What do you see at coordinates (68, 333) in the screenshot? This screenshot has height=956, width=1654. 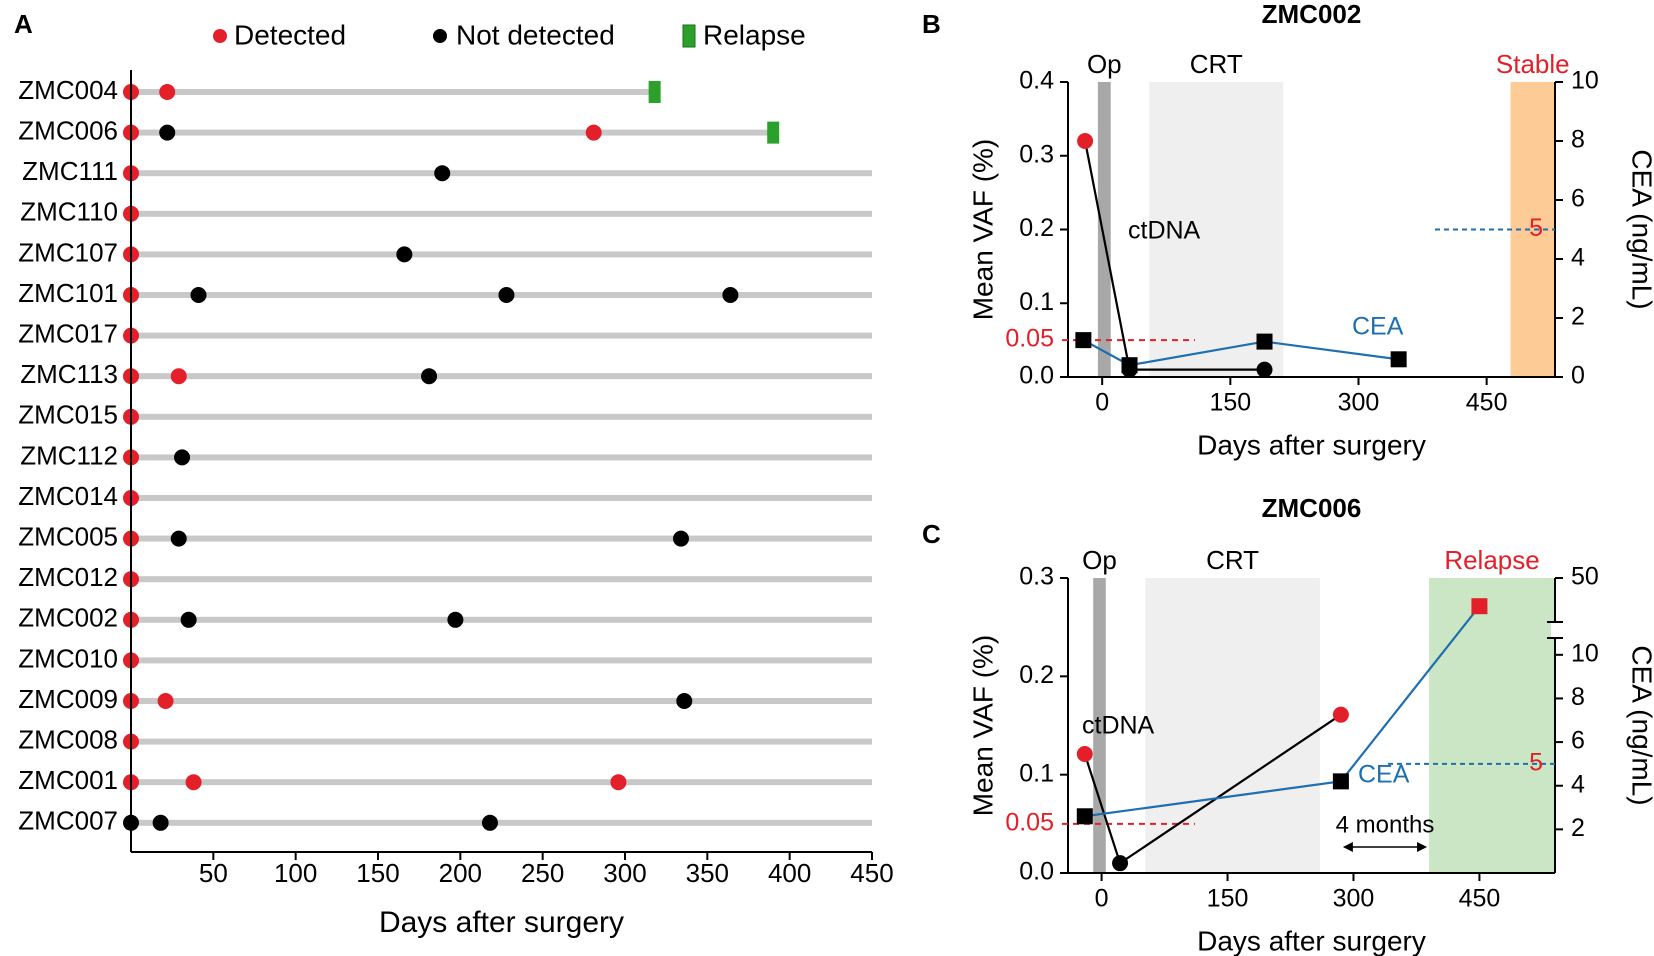 I see `patient-label: ZMC017` at bounding box center [68, 333].